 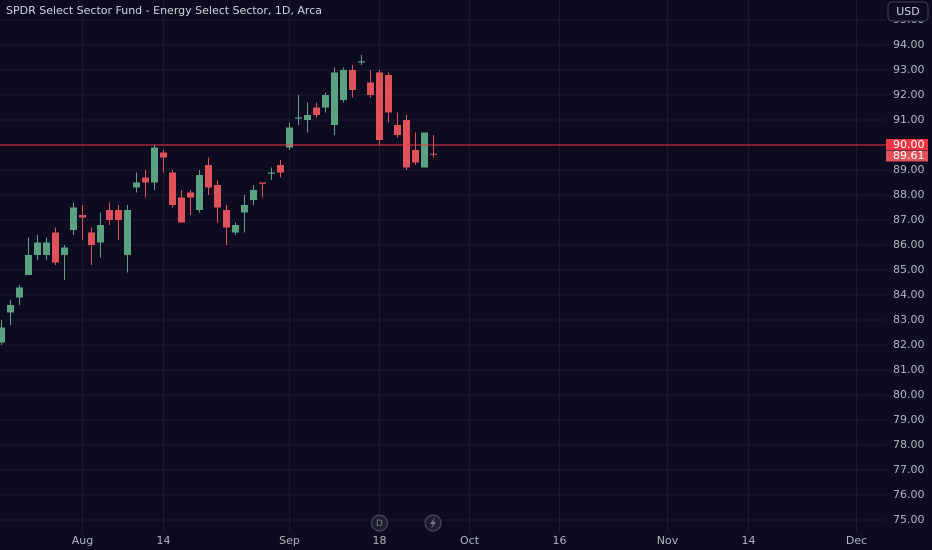 What do you see at coordinates (909, 344) in the screenshot?
I see `y-tick-label: 82.00` at bounding box center [909, 344].